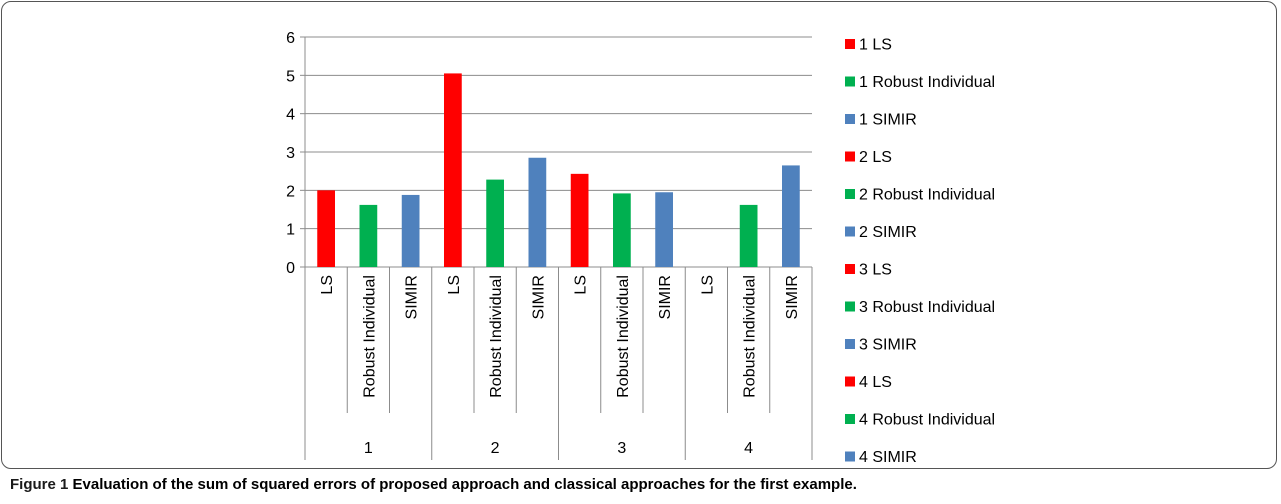 This screenshot has width=1281, height=504. What do you see at coordinates (748, 448) in the screenshot?
I see `group-tick-label: 4` at bounding box center [748, 448].